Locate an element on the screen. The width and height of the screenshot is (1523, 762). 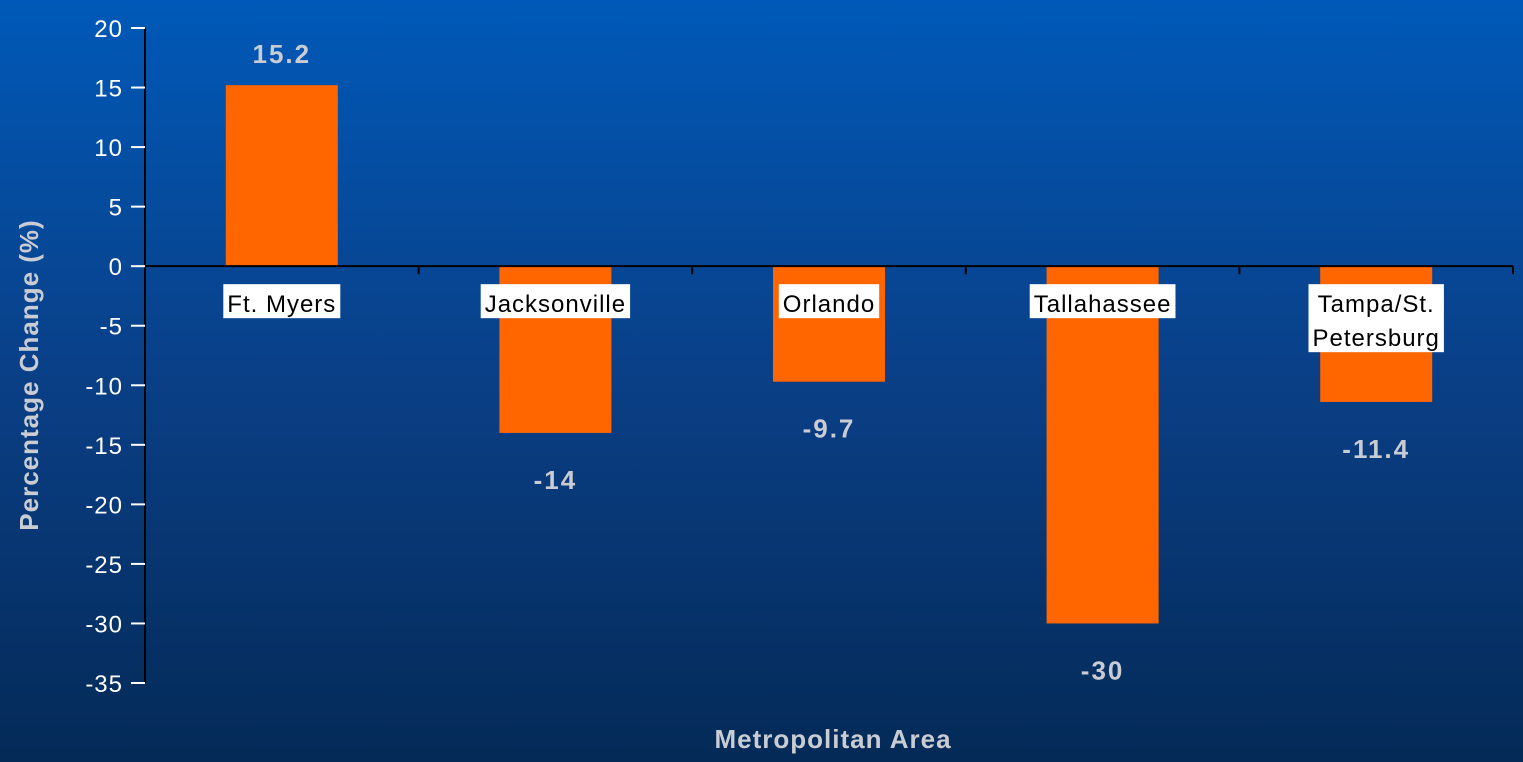
y-tick-label: 15 is located at coordinates (108, 89).